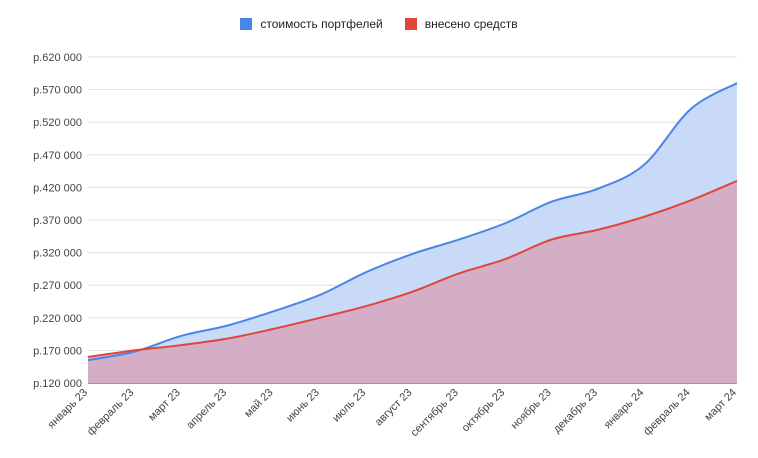 Image resolution: width=758 pixels, height=458 pixels. I want to click on y-tick-label: р.320 000, so click(57, 254).